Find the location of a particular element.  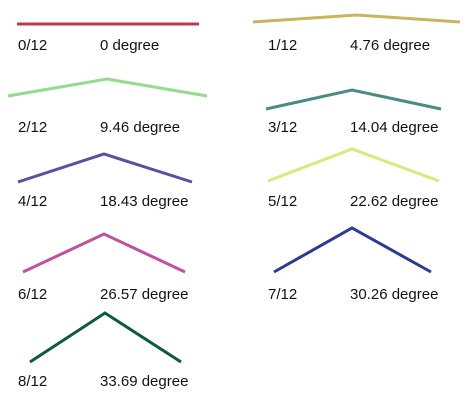

pitch-label: 4/12 is located at coordinates (32, 201).